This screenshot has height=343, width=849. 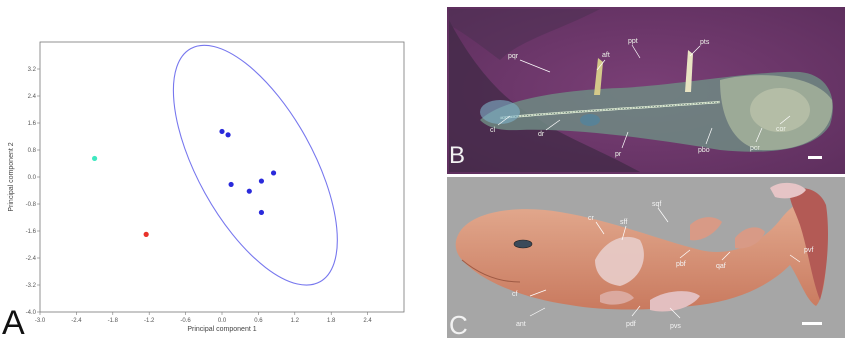 What do you see at coordinates (295, 321) in the screenshot?
I see `x-tick-label: 1.2` at bounding box center [295, 321].